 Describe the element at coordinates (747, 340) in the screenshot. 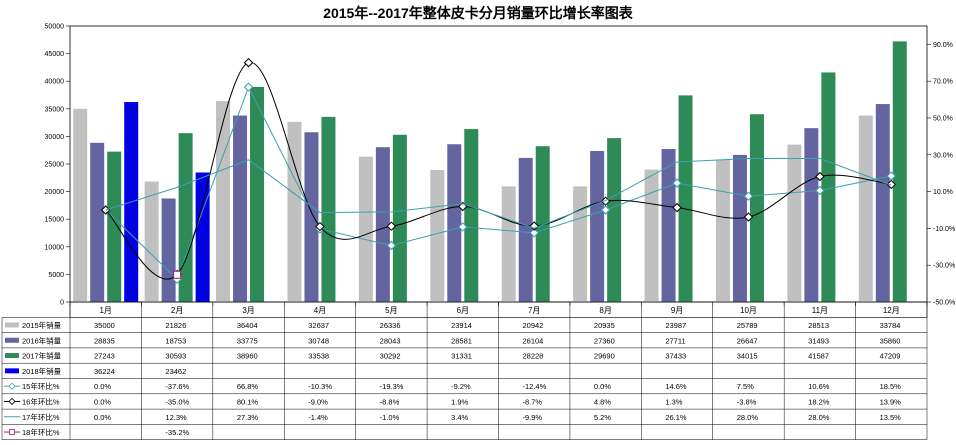

I see `table-cell-value: 26647` at that location.